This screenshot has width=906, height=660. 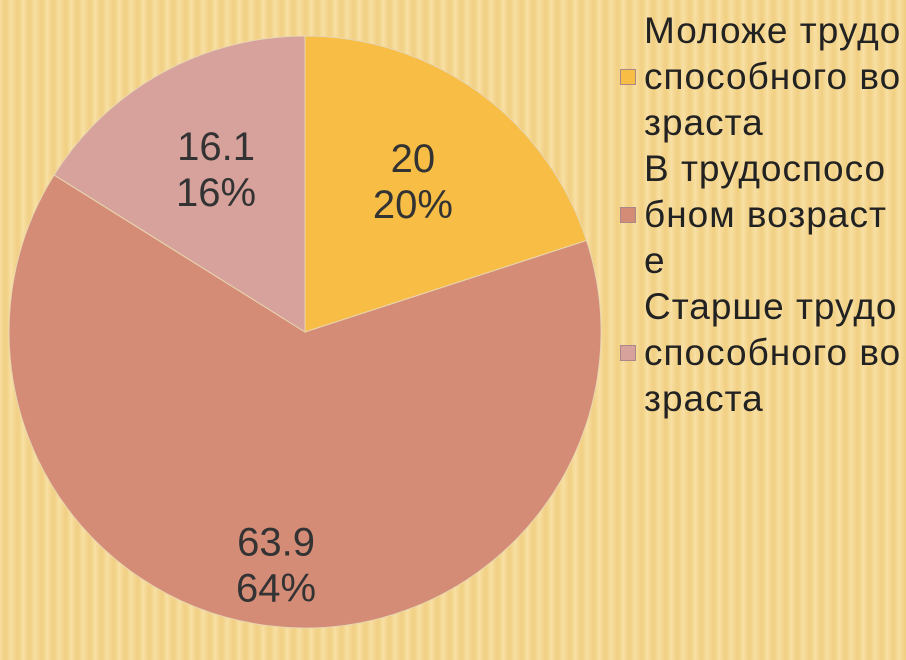 I want to click on value-label: 16.1, so click(x=216, y=147).